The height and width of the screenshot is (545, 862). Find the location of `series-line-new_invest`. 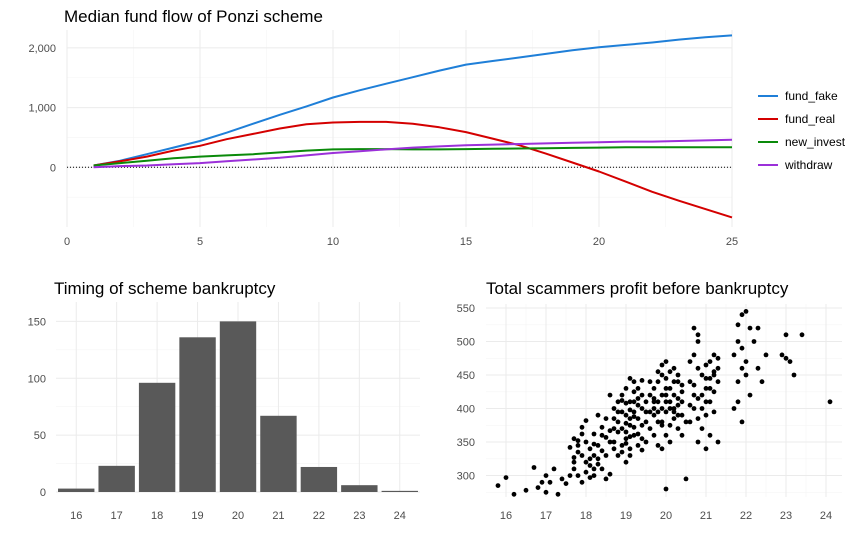

series-line-new_invest is located at coordinates (412, 156).